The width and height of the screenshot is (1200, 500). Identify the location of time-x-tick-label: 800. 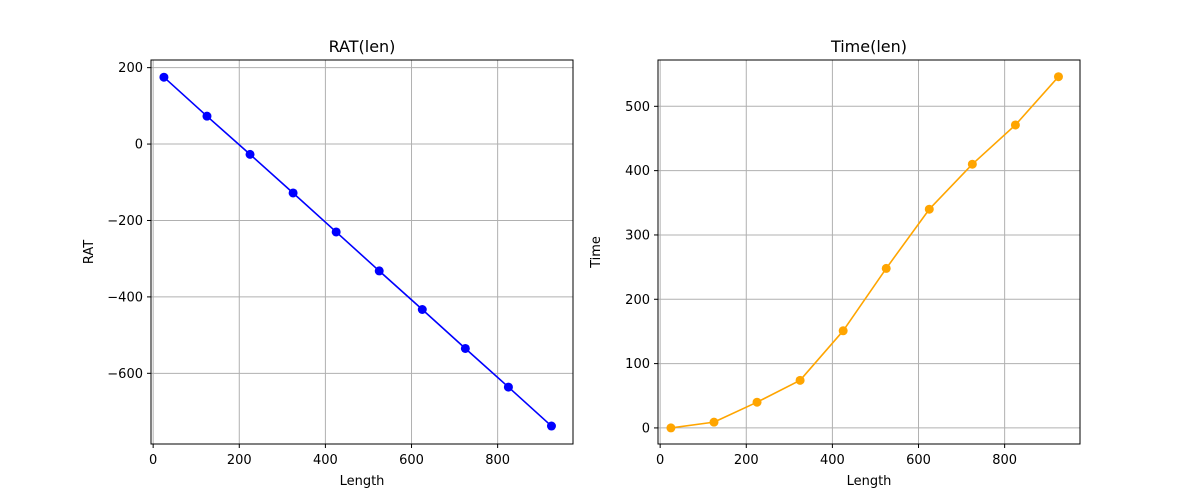
(1004, 460).